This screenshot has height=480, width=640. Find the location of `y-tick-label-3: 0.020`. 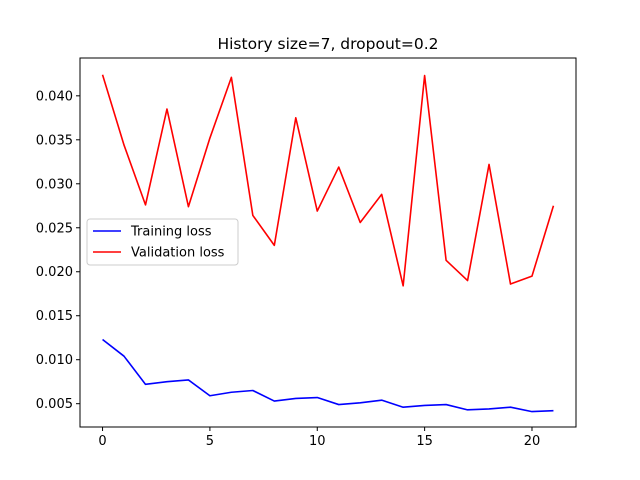

y-tick-label-3: 0.020 is located at coordinates (54, 272).